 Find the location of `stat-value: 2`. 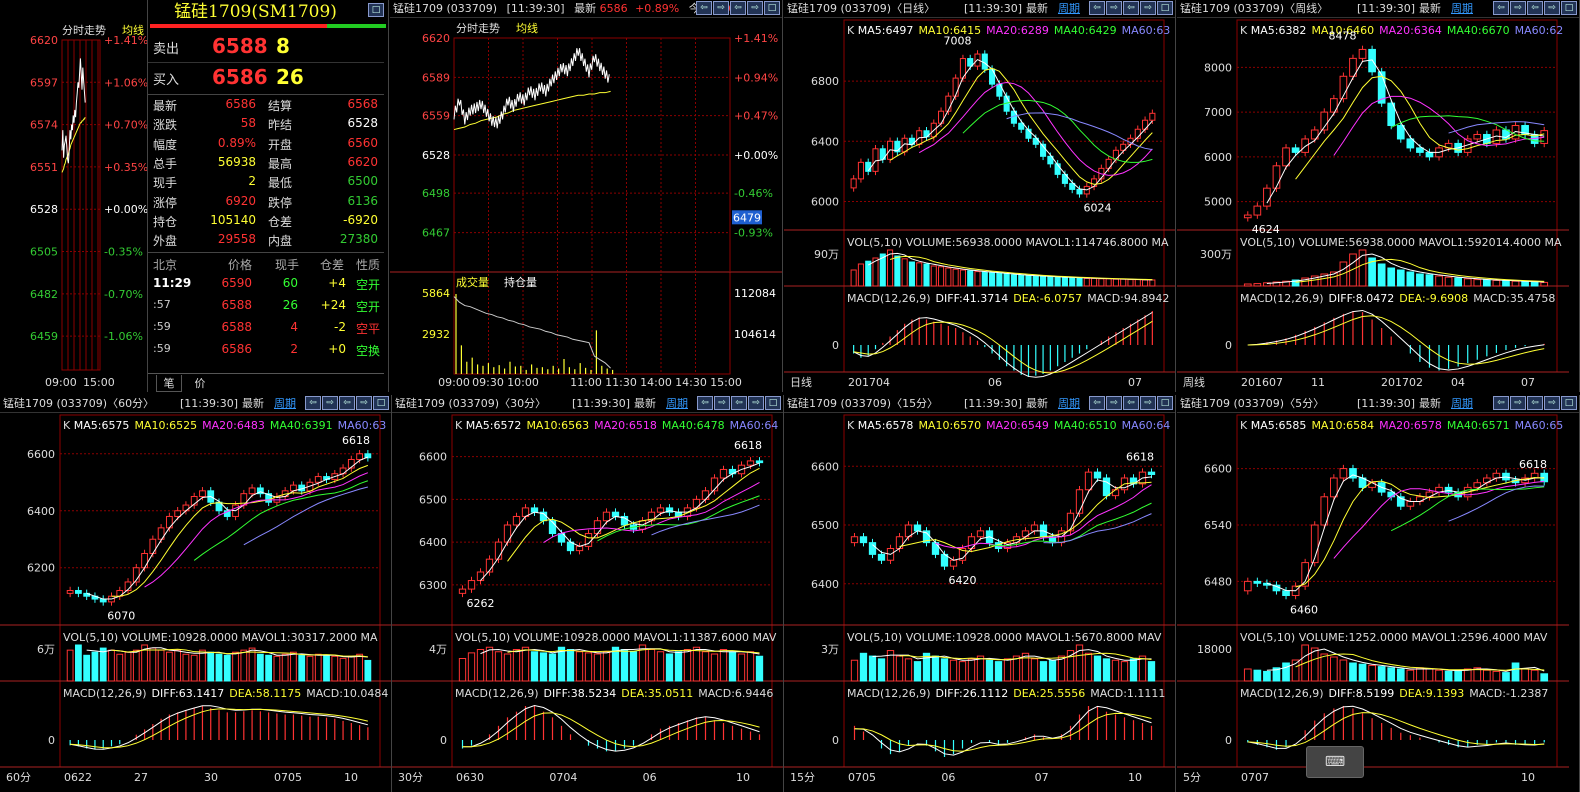

stat-value: 2 is located at coordinates (252, 181).